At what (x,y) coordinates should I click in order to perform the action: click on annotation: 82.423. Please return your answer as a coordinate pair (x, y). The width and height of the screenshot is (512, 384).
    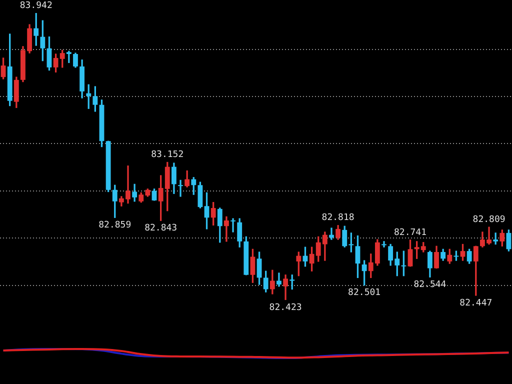
    Looking at the image, I should click on (285, 307).